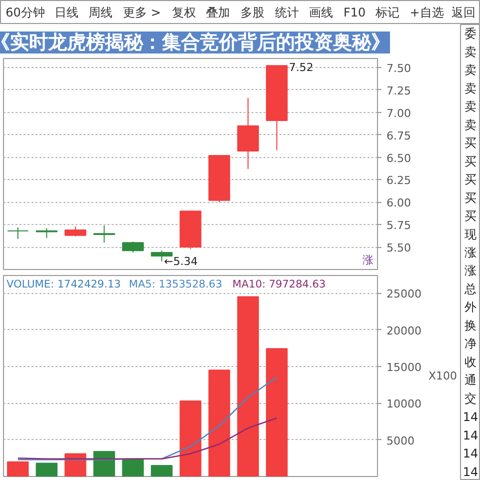  I want to click on text: 现, so click(470, 234).